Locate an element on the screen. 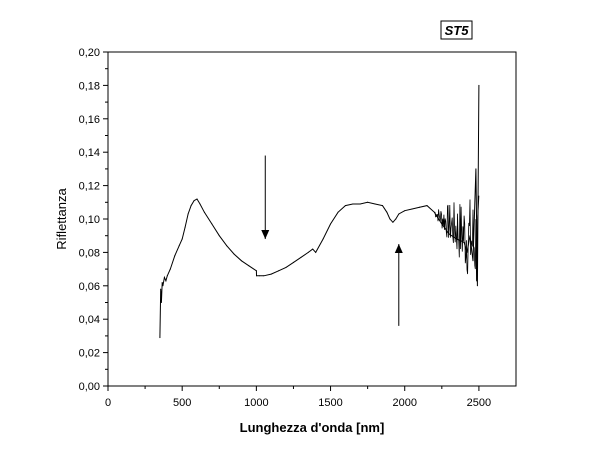 This screenshot has width=599, height=462. y-tick-label: 0,18 is located at coordinates (89, 86).